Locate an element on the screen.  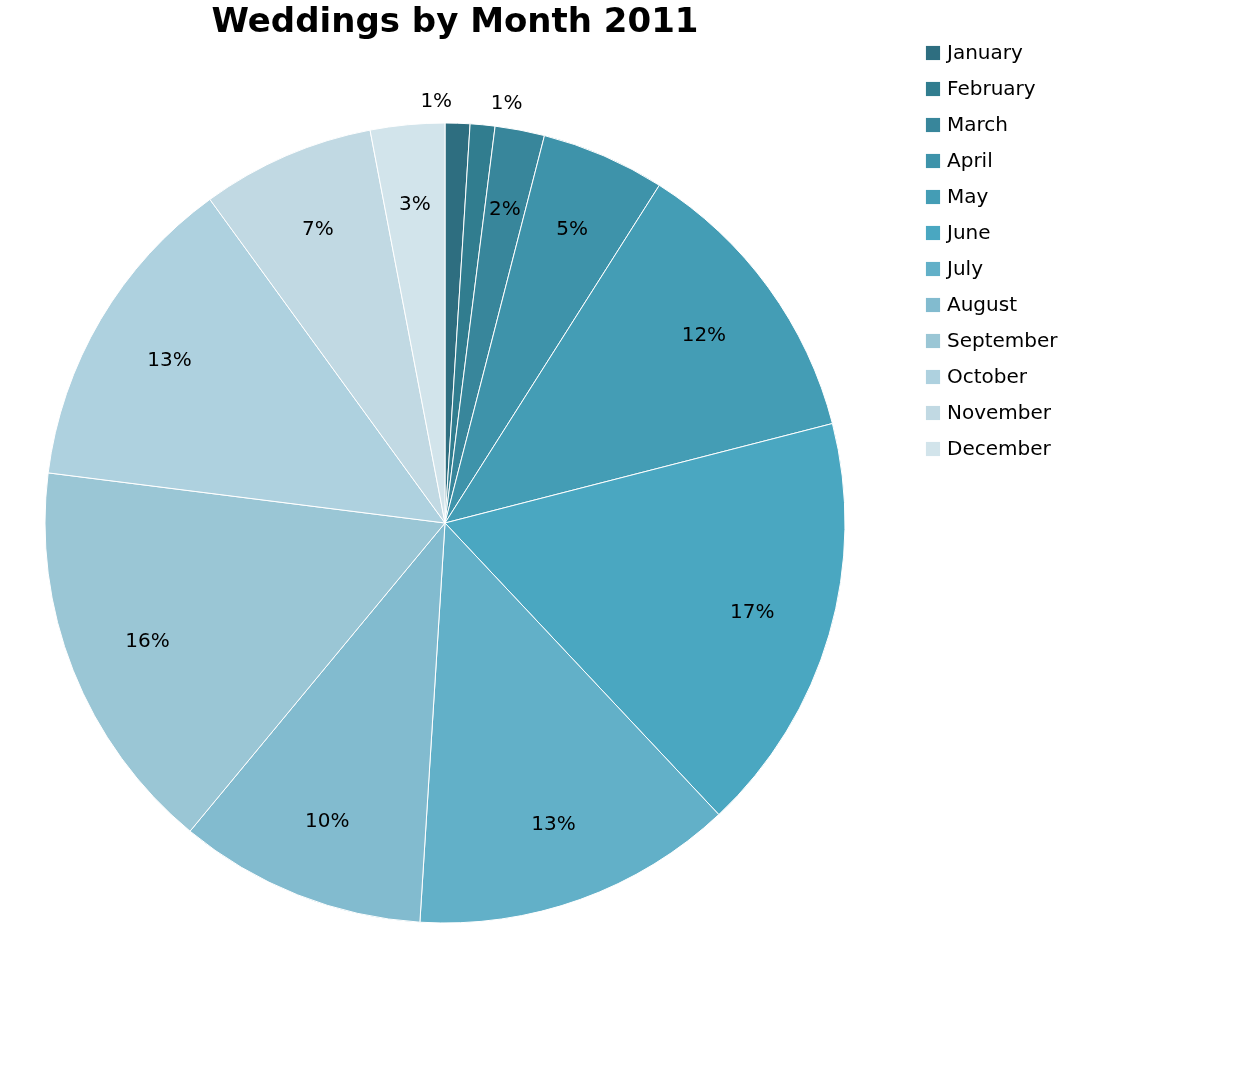
data-label: 3% is located at coordinates (415, 203).